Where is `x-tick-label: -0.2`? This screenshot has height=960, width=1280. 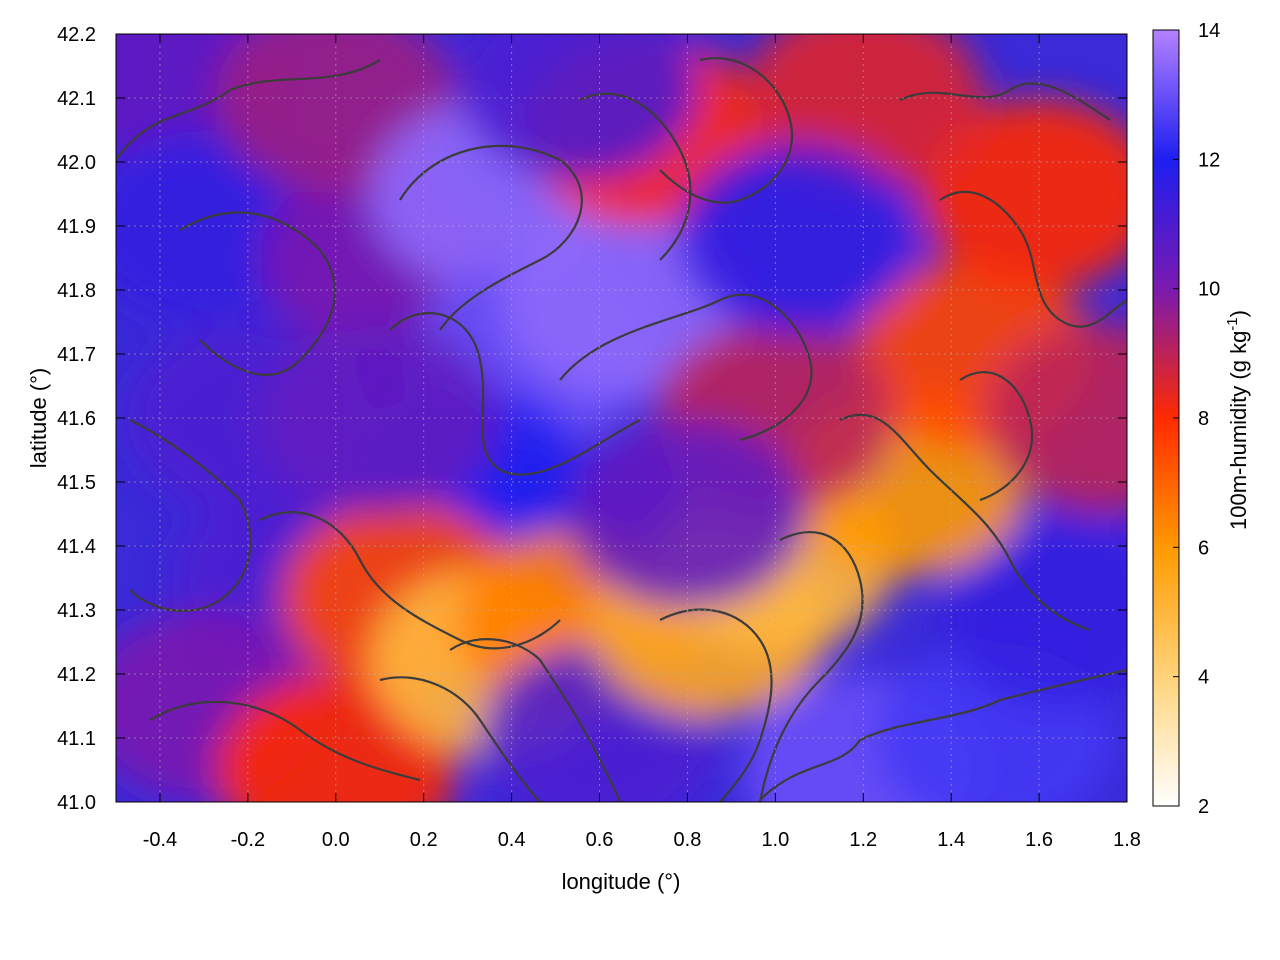
x-tick-label: -0.2 is located at coordinates (248, 840).